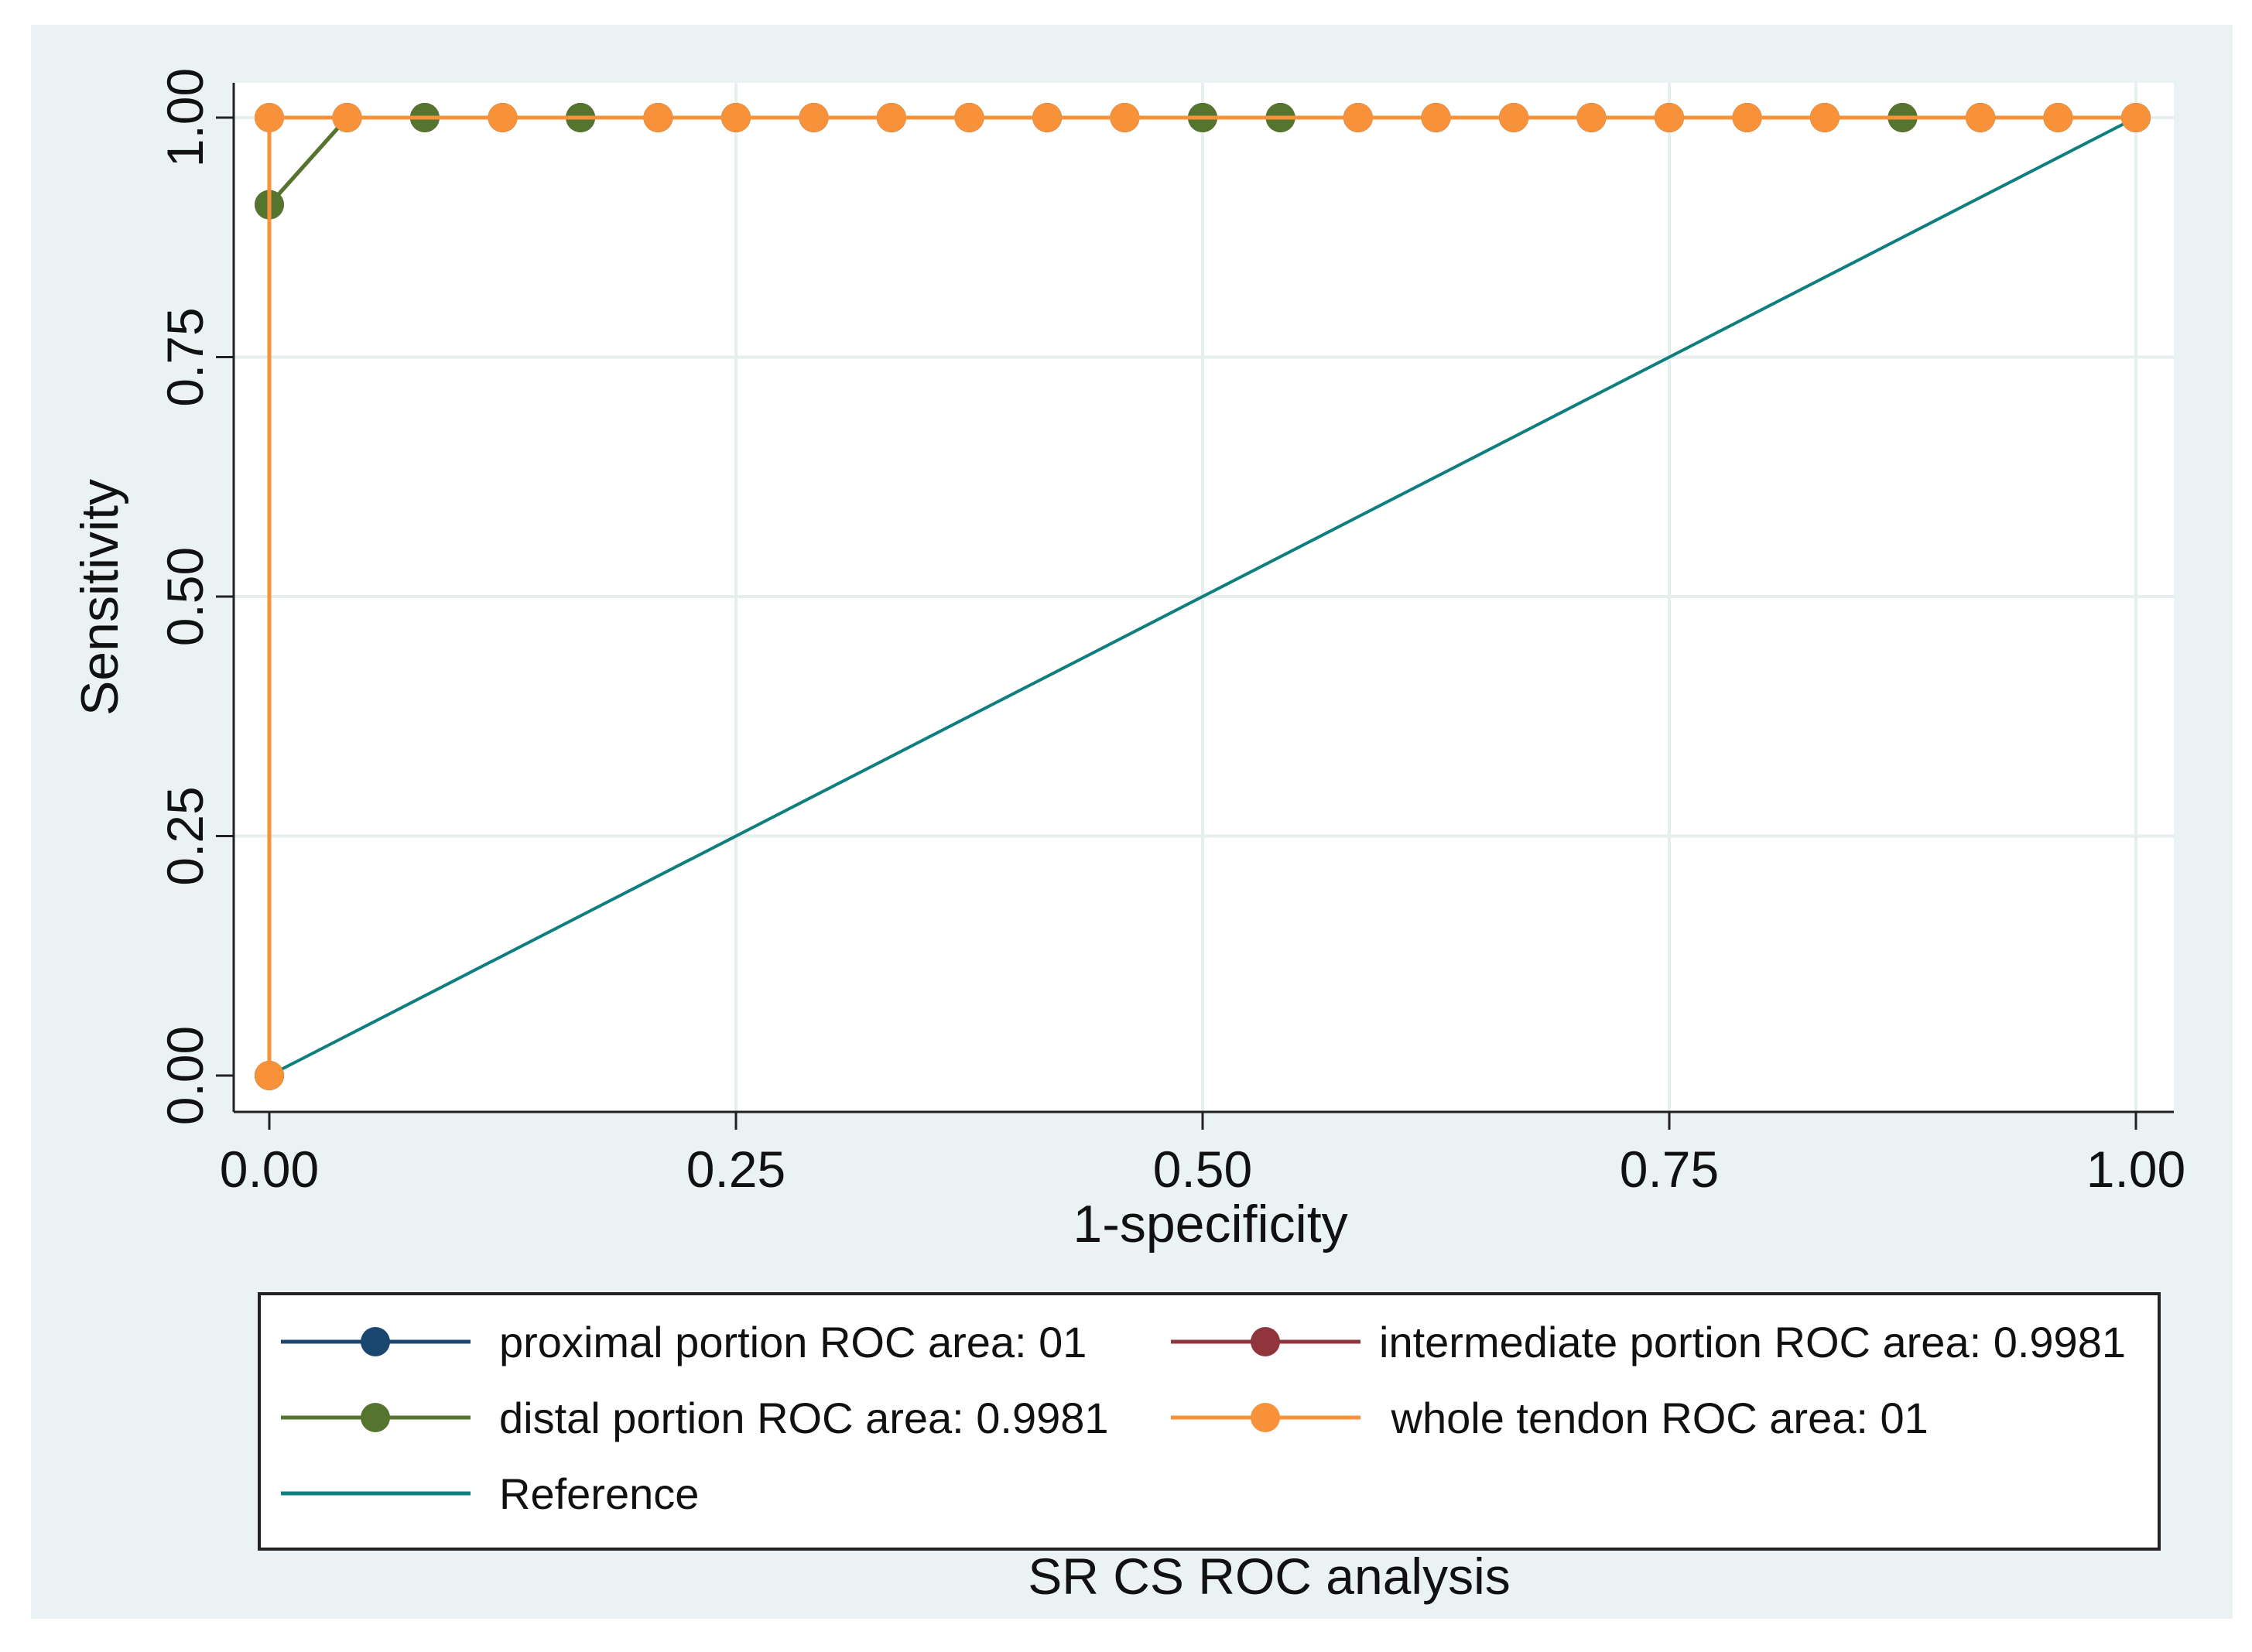 The width and height of the screenshot is (2252, 1652). I want to click on legend-item-intermediate-portion-roc-area-0-9981: intermediate portion ROC area: 0.9981, so click(1648, 1342).